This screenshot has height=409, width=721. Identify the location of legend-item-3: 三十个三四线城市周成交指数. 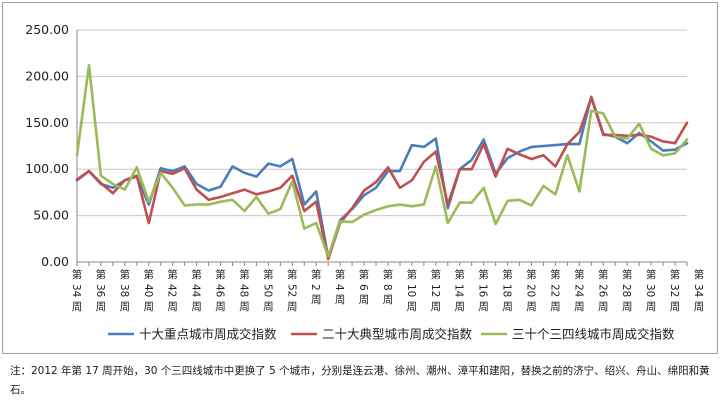
(578, 334).